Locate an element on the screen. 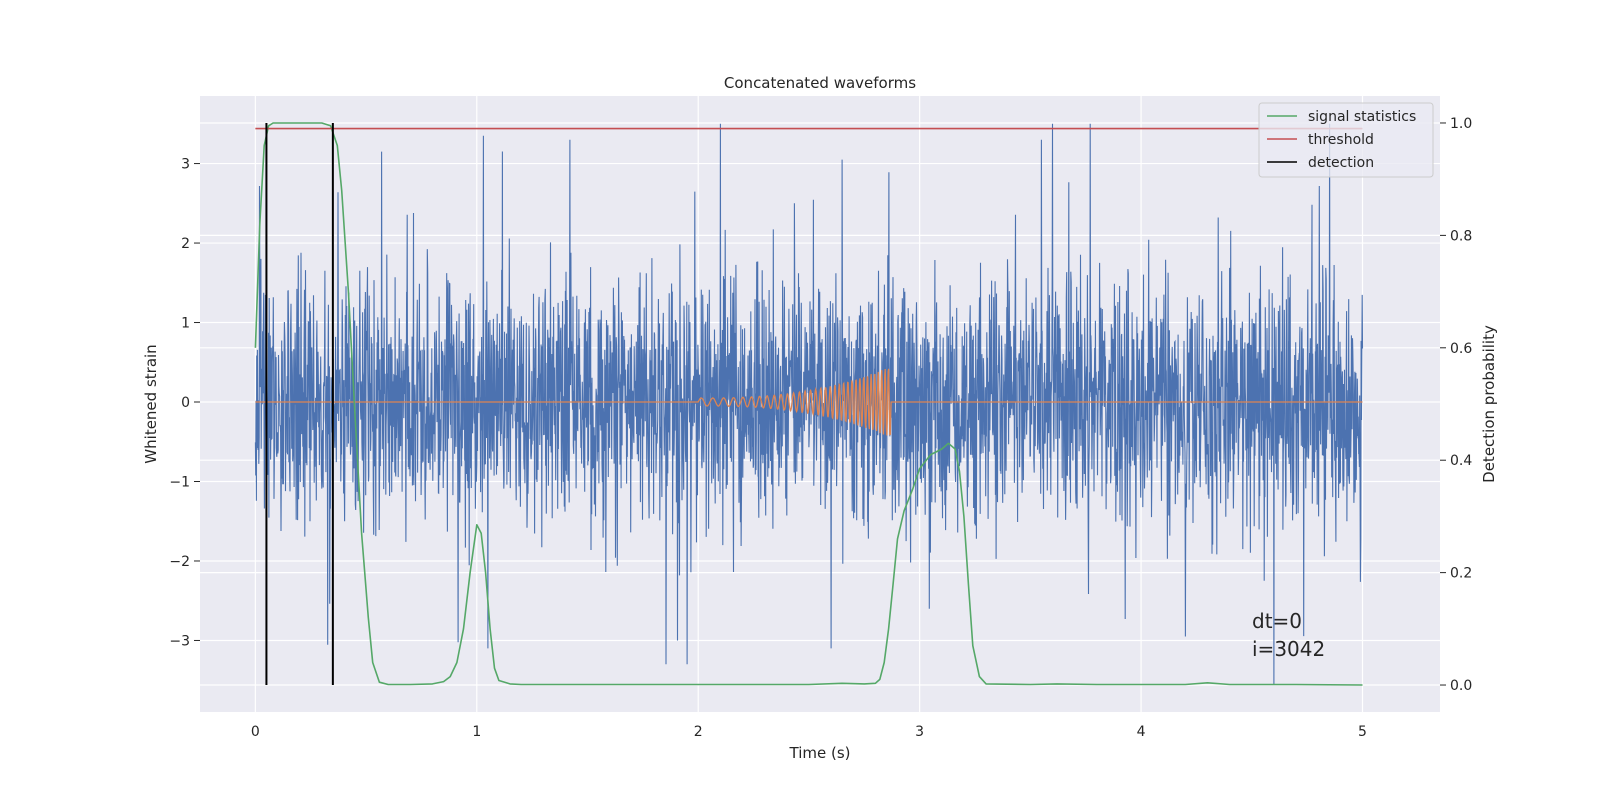  y-tick-label: −2 is located at coordinates (179, 562).